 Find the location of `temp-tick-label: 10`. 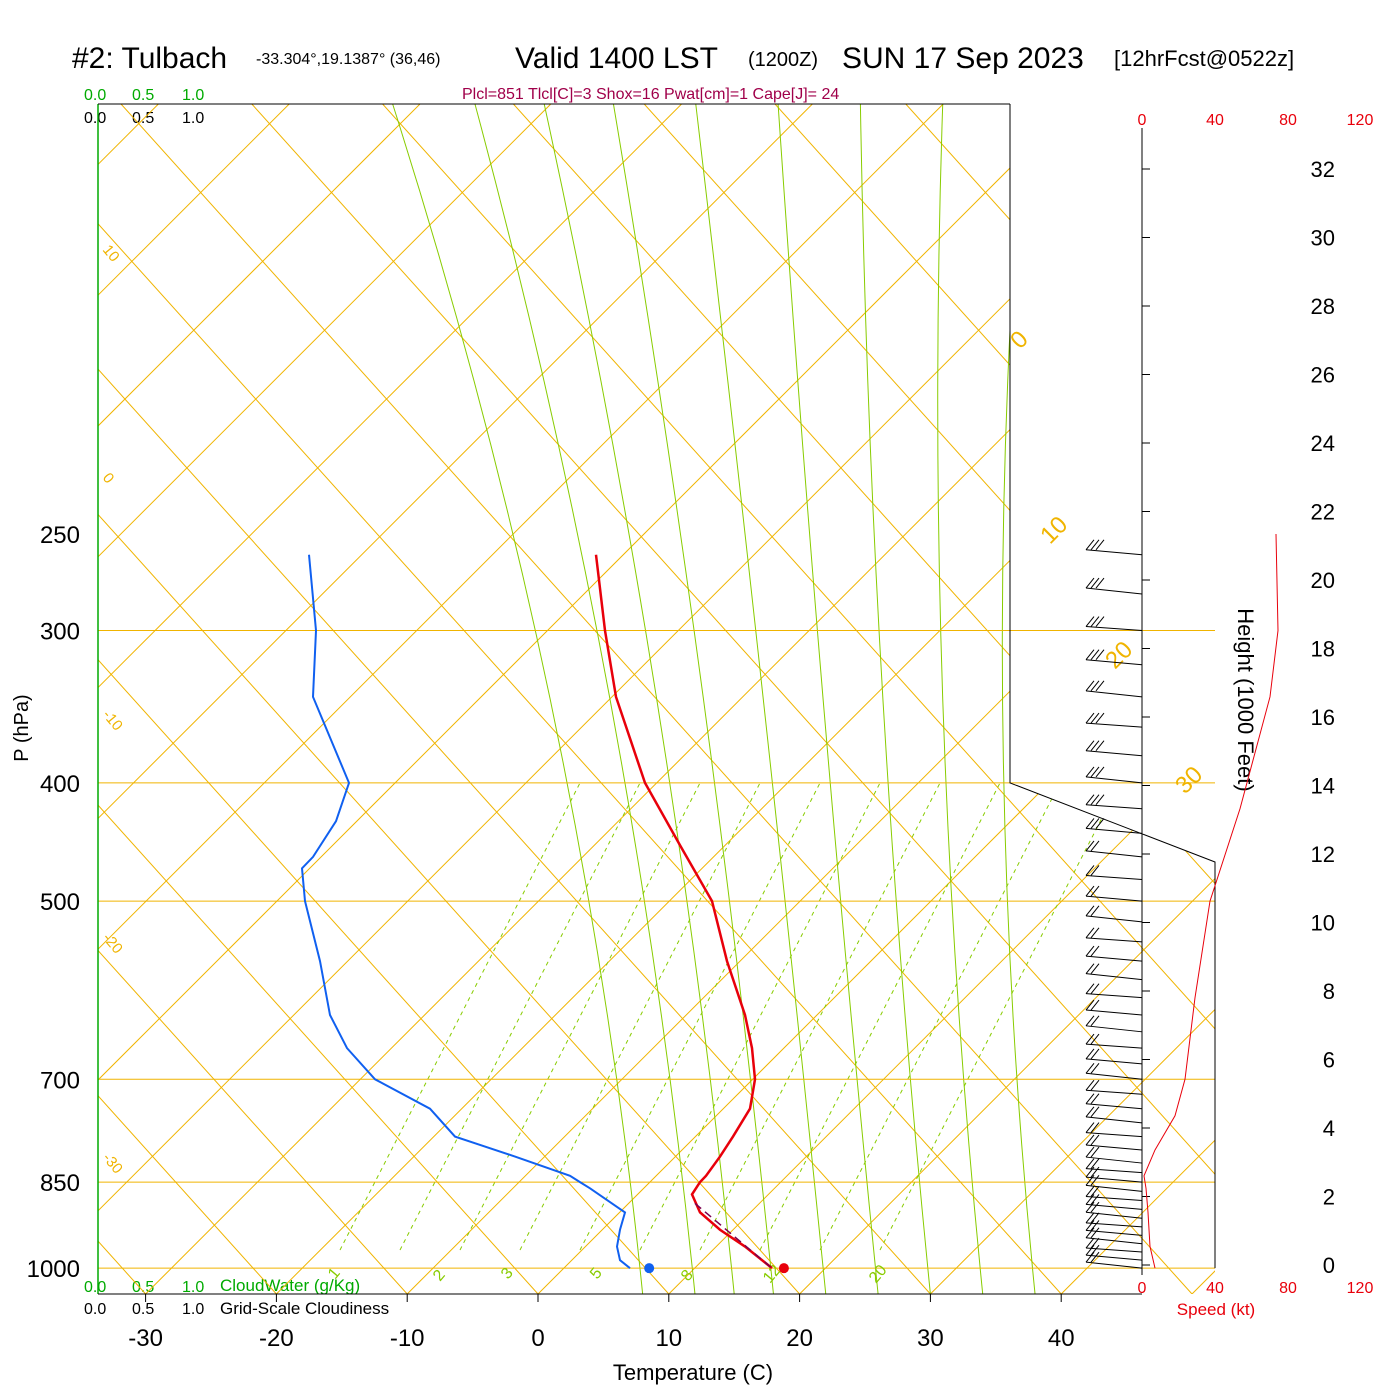

temp-tick-label: 10 is located at coordinates (668, 1338).